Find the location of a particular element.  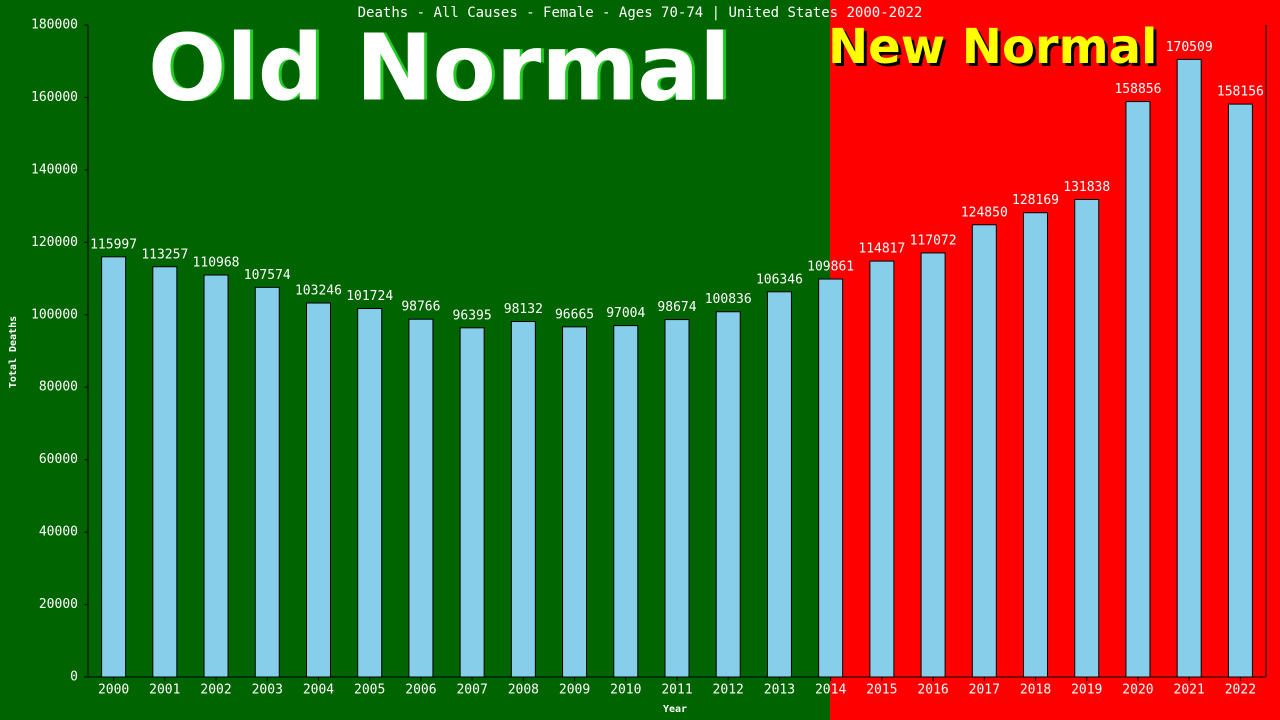

x-tick-label: 2020 is located at coordinates (1137, 690).